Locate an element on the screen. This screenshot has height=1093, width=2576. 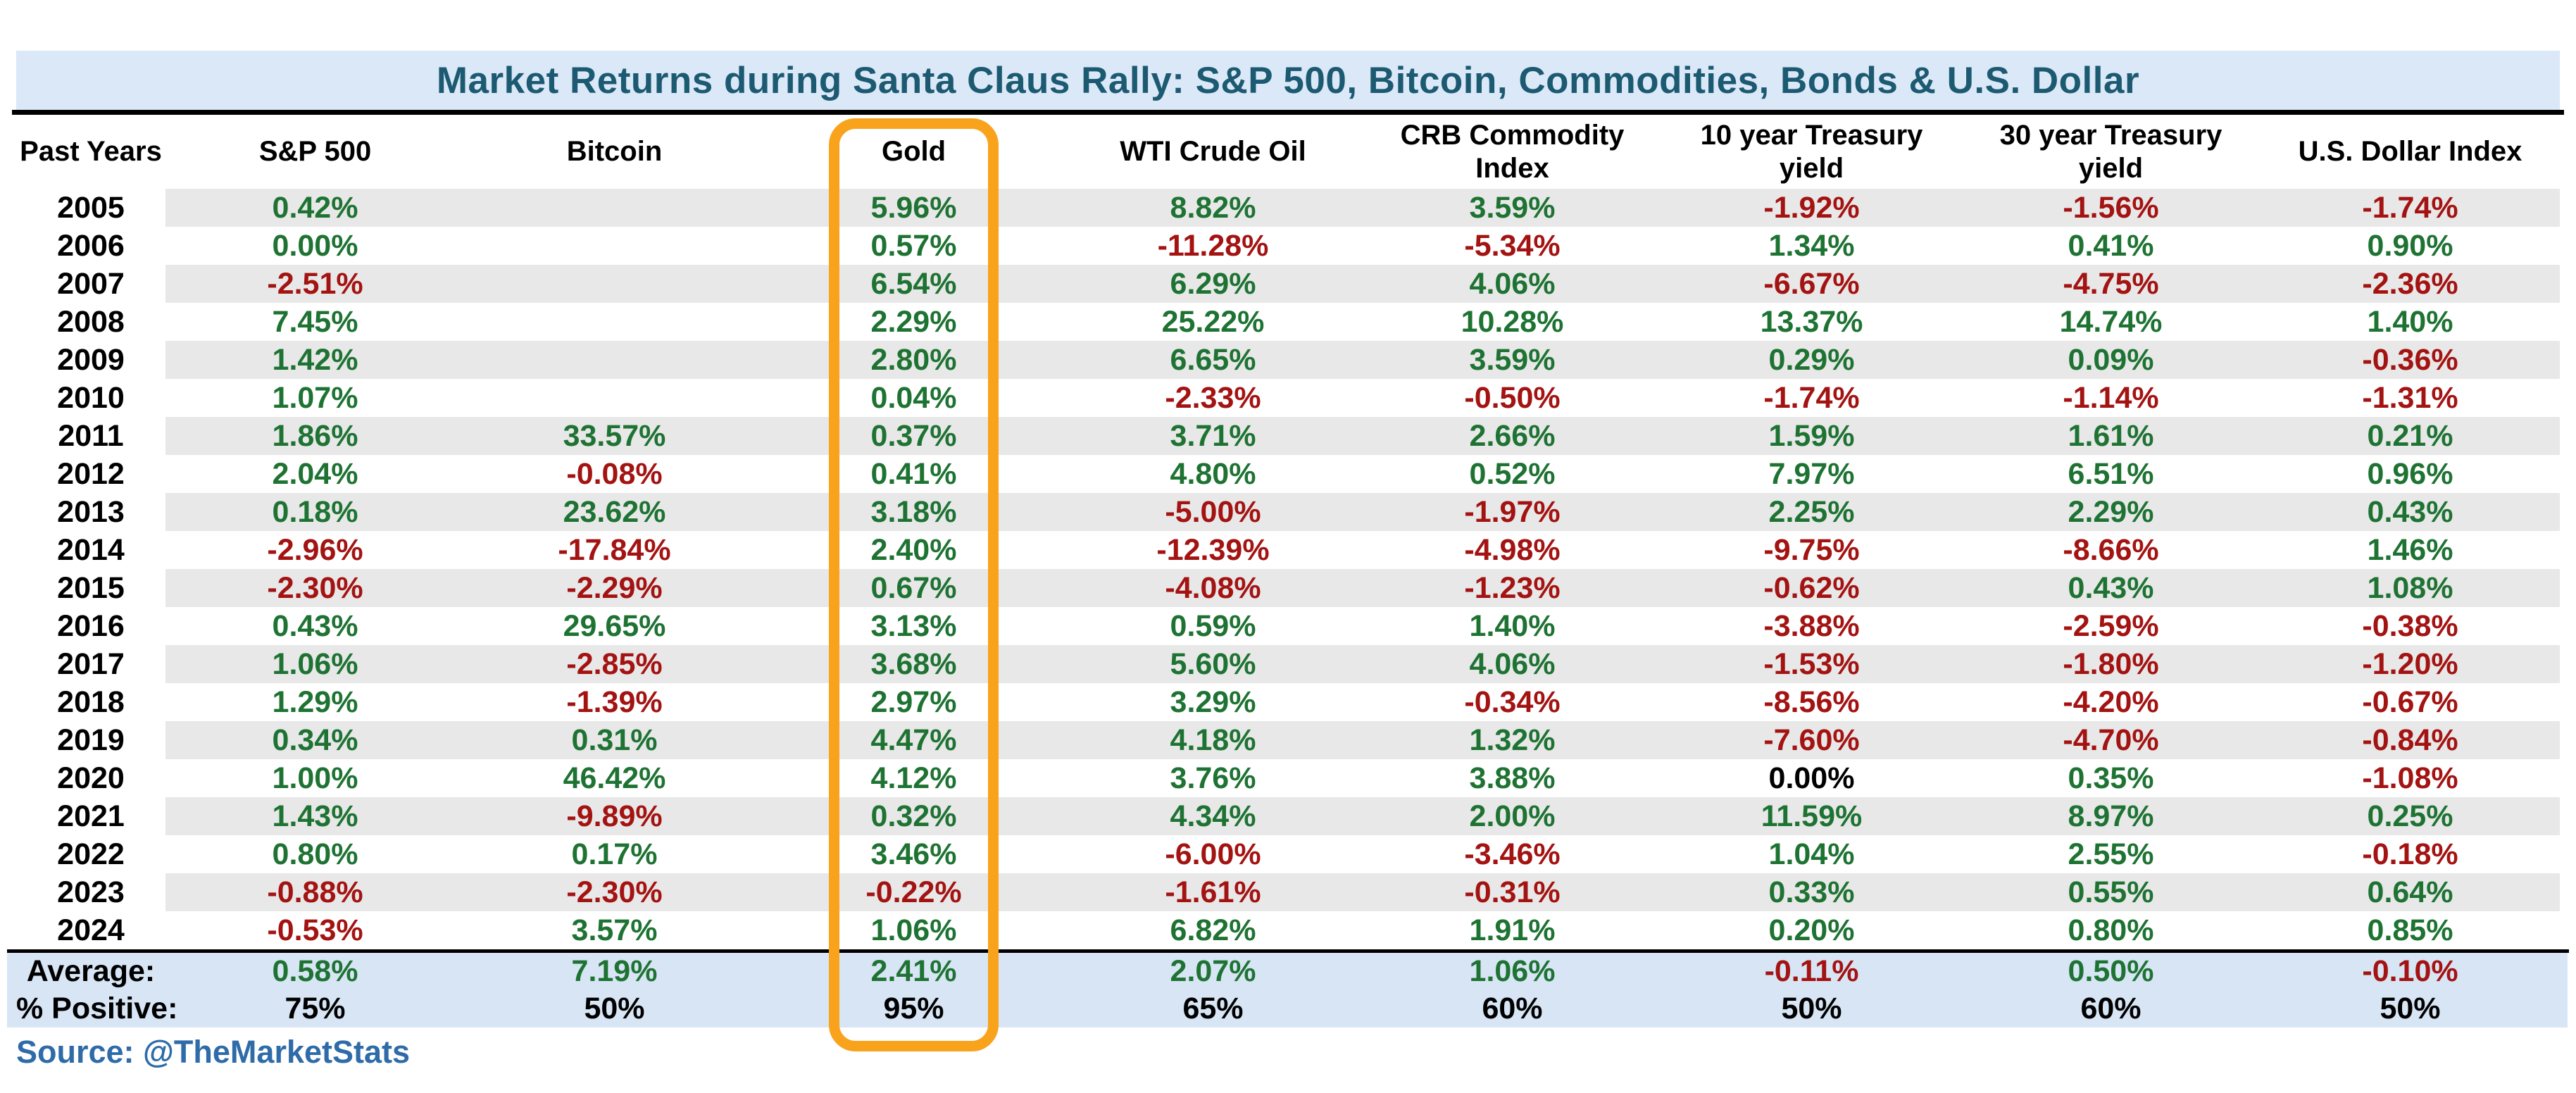
table-row-2009: 2009 1.42% 2.80% 6.65% 3.59% 0.29% 0.09% -0.36% is located at coordinates (1288, 360).